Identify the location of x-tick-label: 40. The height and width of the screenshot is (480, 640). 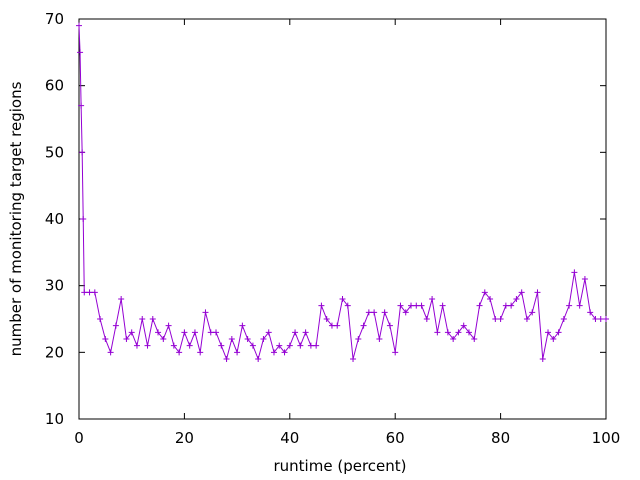
(289, 438).